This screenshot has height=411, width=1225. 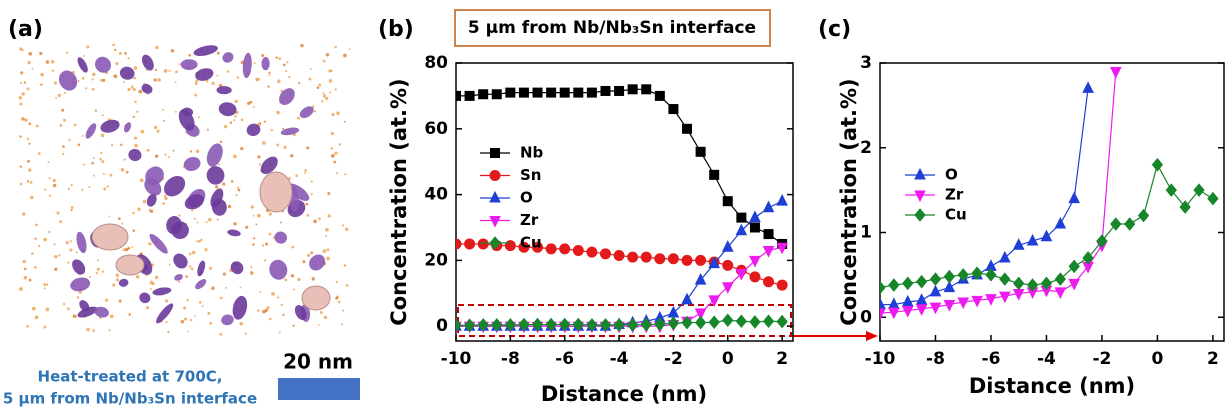 What do you see at coordinates (436, 195) in the screenshot?
I see `y-tick-label: 40` at bounding box center [436, 195].